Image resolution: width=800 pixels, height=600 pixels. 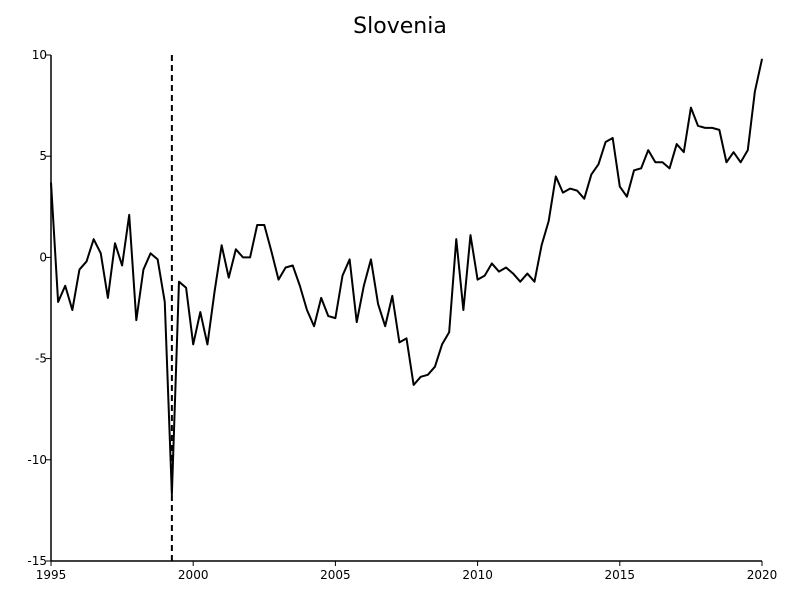 I want to click on x-tick-label: 2015, so click(x=620, y=575).